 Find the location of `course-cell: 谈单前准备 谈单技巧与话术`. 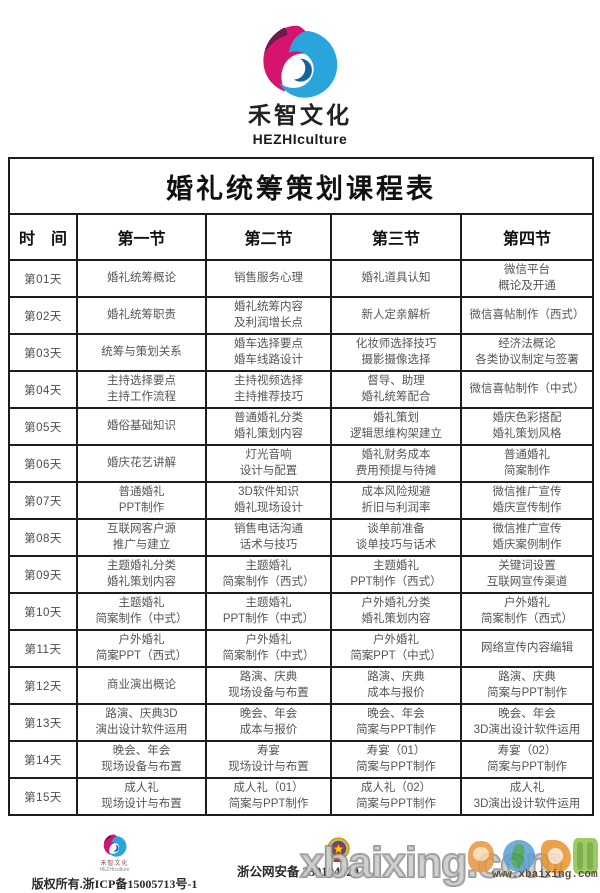

course-cell: 谈单前准备 谈单技巧与话术 is located at coordinates (396, 538).